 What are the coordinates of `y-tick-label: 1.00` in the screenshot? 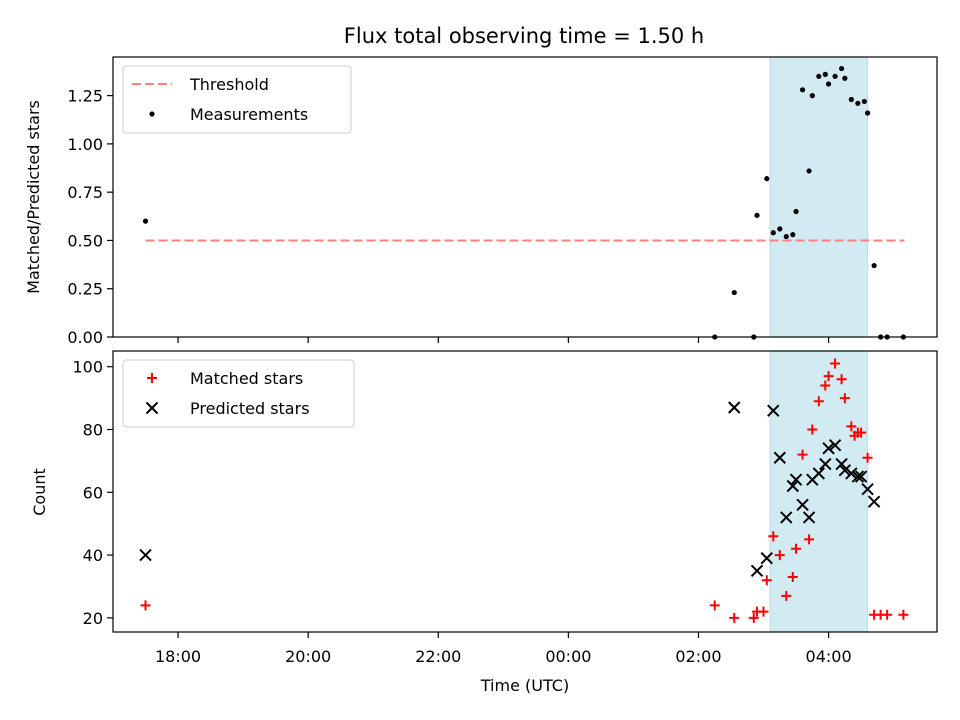 It's located at (85, 144).